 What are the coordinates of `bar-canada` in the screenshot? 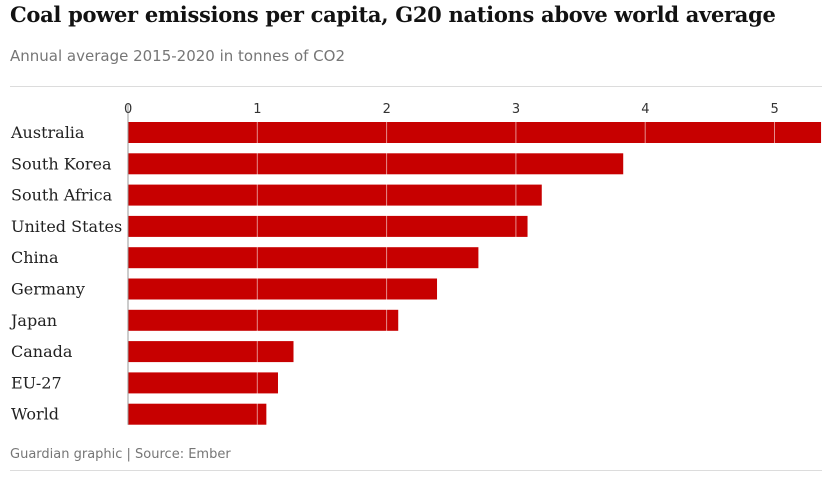 It's located at (211, 352).